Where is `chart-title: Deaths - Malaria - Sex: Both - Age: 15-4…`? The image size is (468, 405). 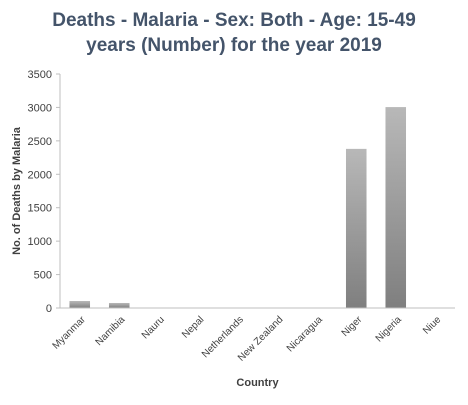
chart-title: Deaths - Malaria - Sex: Both - Age: 15-4… is located at coordinates (234, 33).